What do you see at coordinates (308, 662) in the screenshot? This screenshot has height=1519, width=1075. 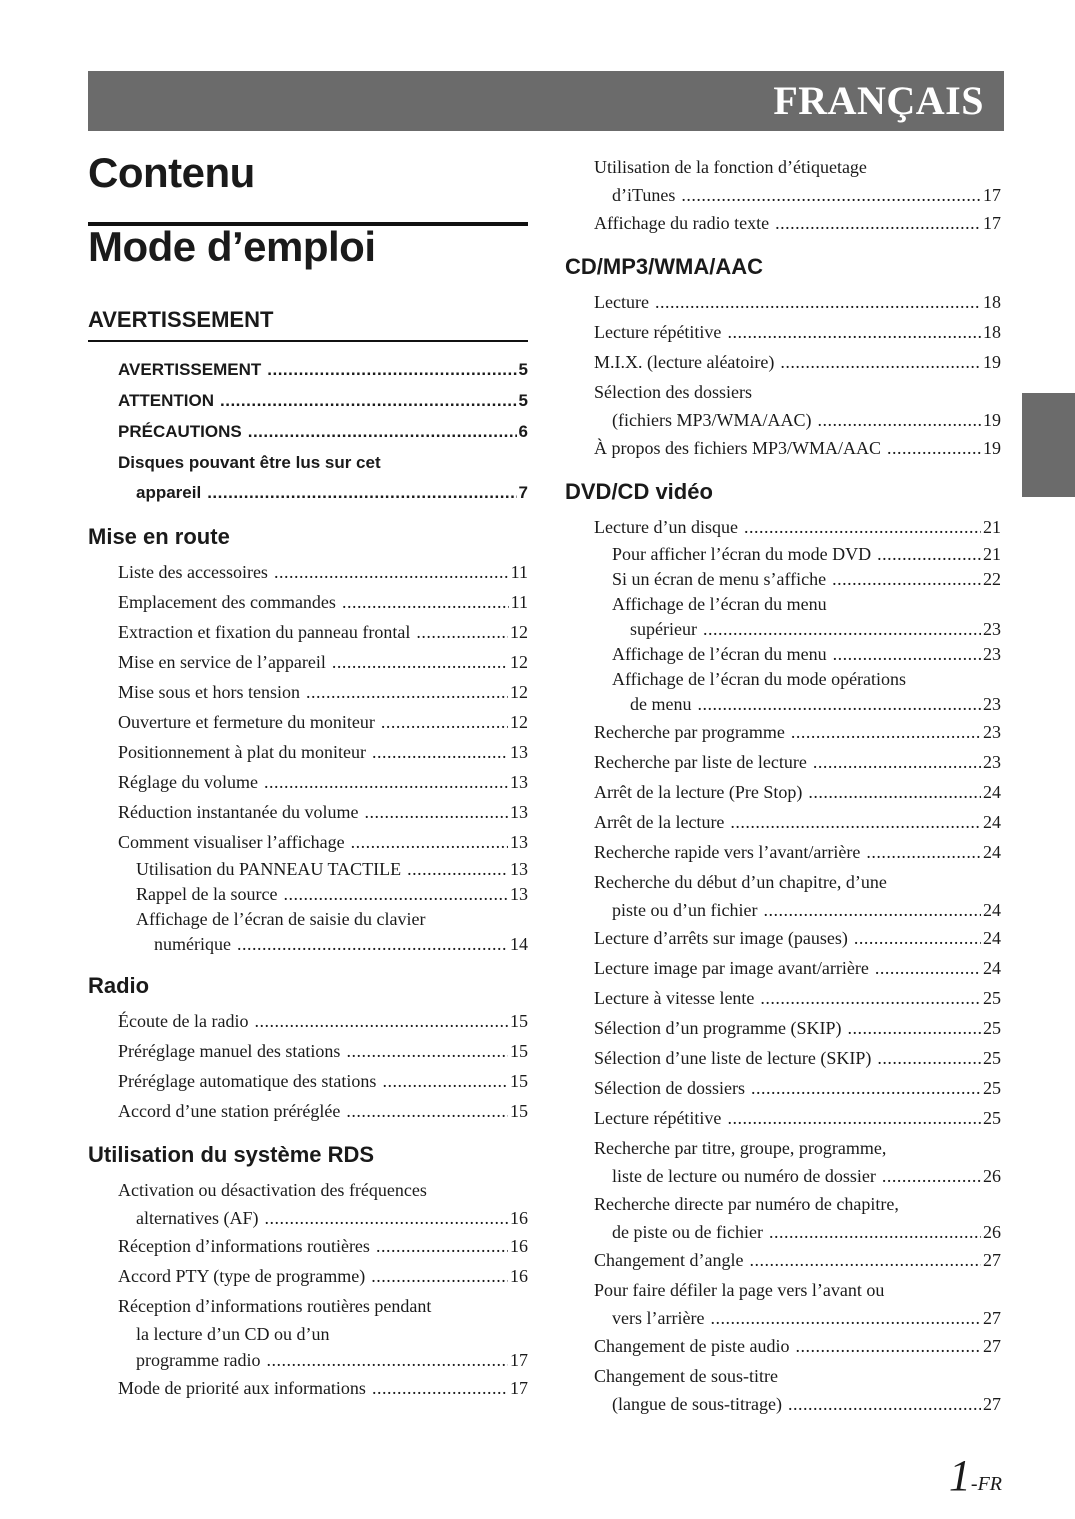 I see `toc-entry: Mise en service de l’appareil 12` at bounding box center [308, 662].